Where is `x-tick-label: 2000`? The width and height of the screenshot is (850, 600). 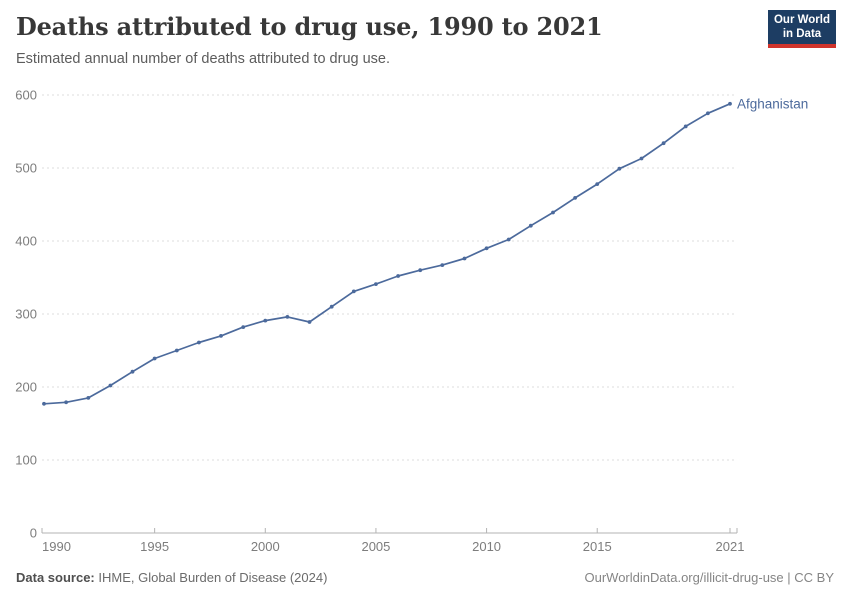 x-tick-label: 2000 is located at coordinates (265, 546).